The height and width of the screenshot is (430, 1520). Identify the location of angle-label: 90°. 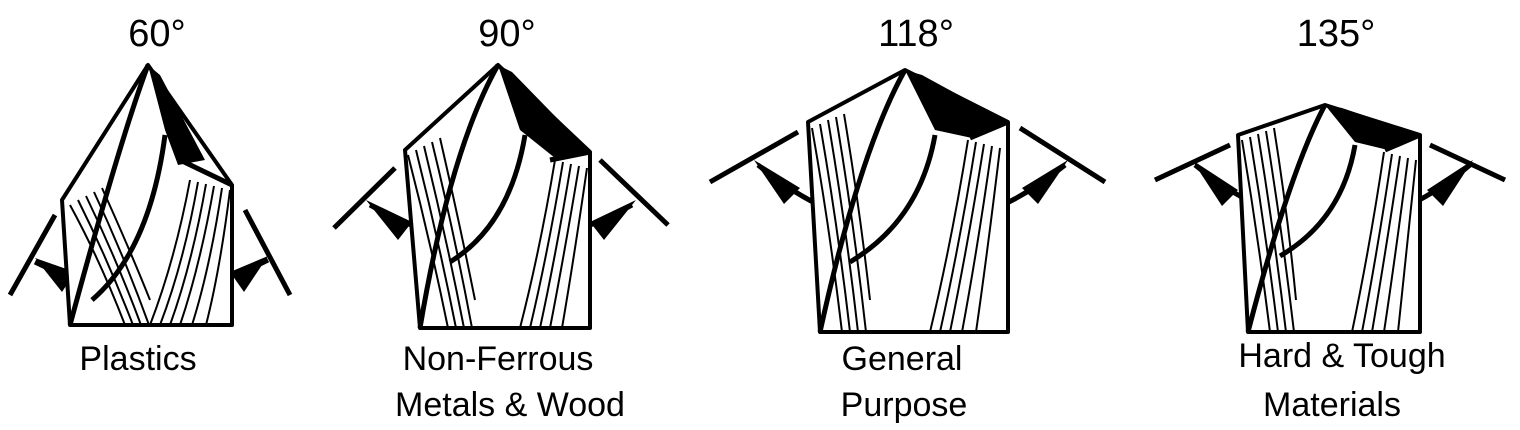
(507, 34).